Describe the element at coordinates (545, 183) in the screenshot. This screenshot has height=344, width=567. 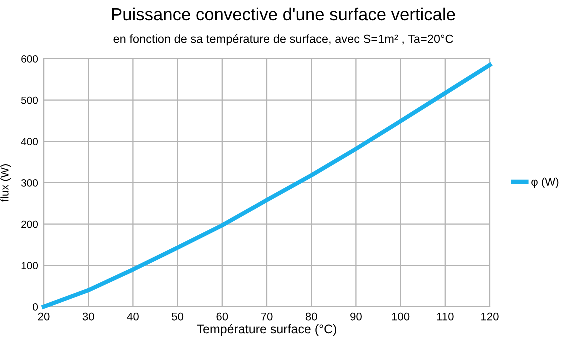
I see `legend-label: φ (W)` at that location.